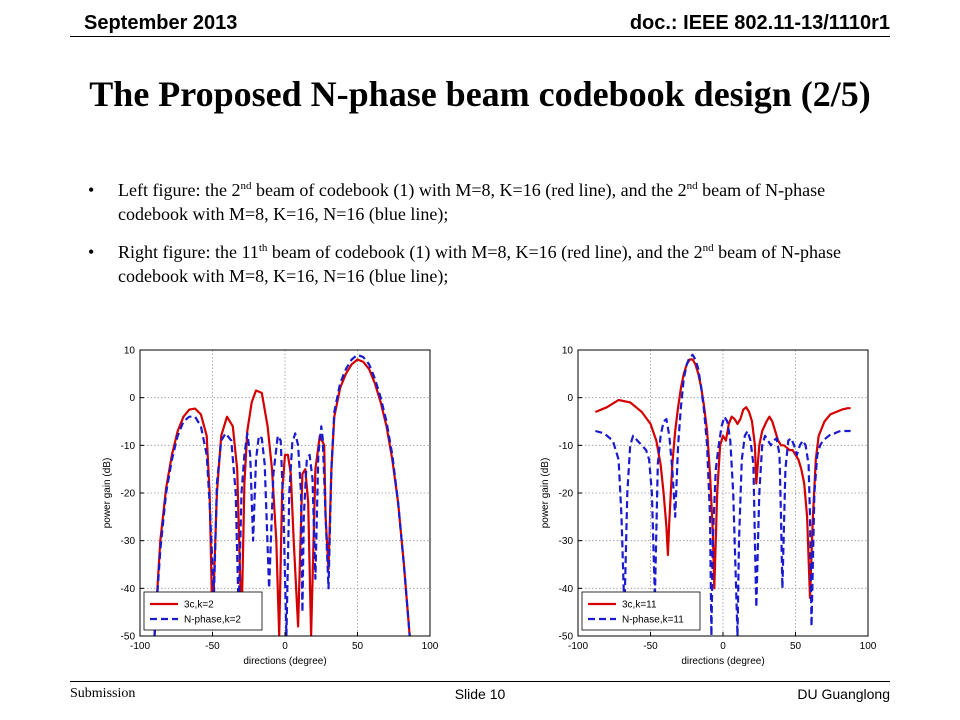 Image resolution: width=960 pixels, height=720 pixels. I want to click on left-series-blue, so click(282, 494).